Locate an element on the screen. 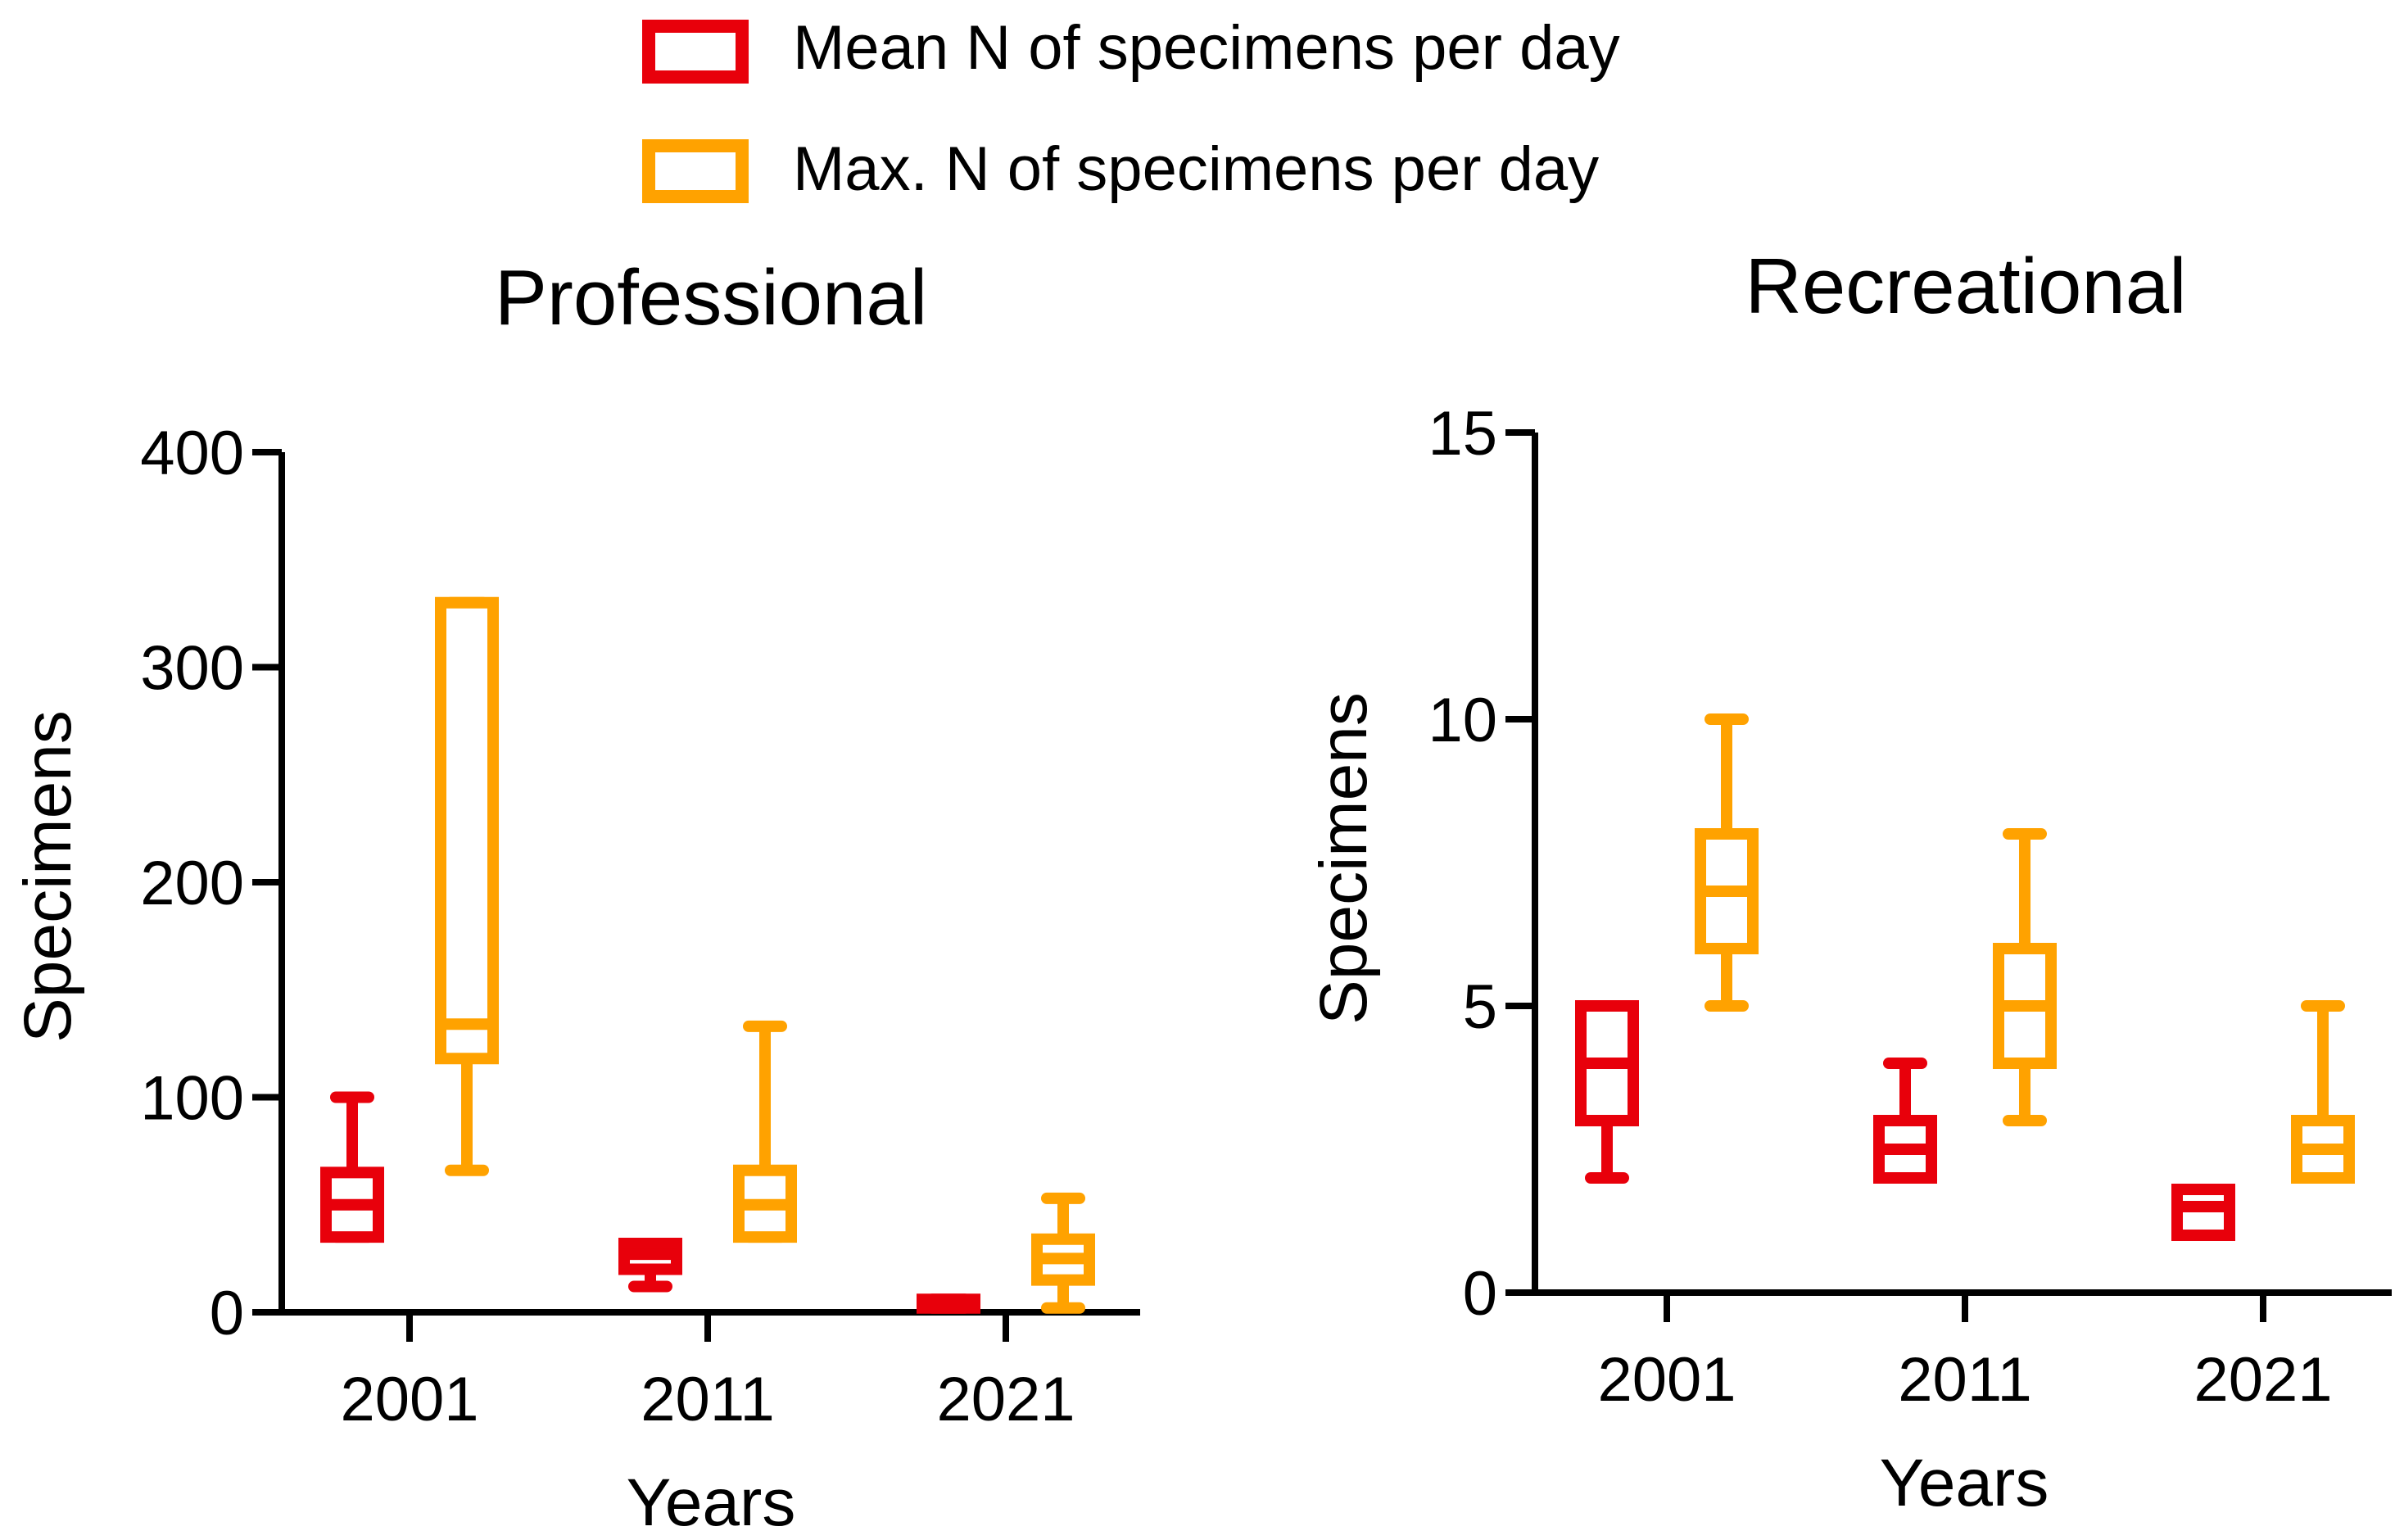 The image size is (2404, 1540). chart-title-recreational: Recreational is located at coordinates (1966, 286).